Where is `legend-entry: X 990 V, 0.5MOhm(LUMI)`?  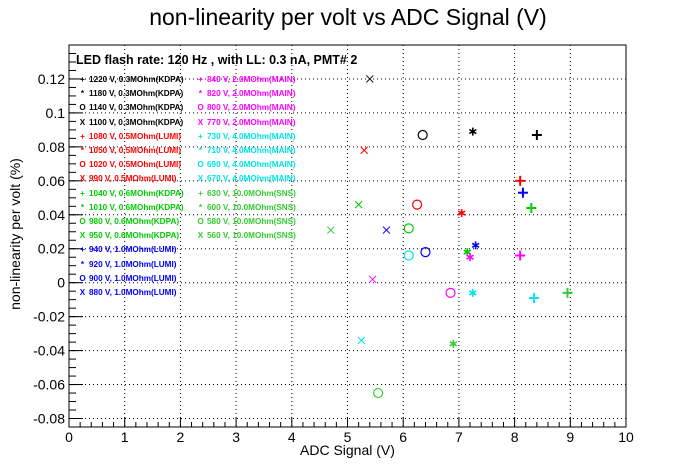
legend-entry: X 990 V, 0.5MOhm(LUMI) is located at coordinates (127, 179).